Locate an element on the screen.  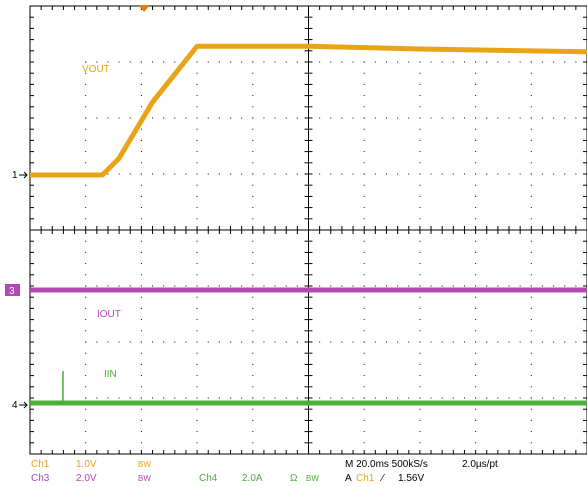
ch4-ohm-icon: Ω is located at coordinates (294, 478).